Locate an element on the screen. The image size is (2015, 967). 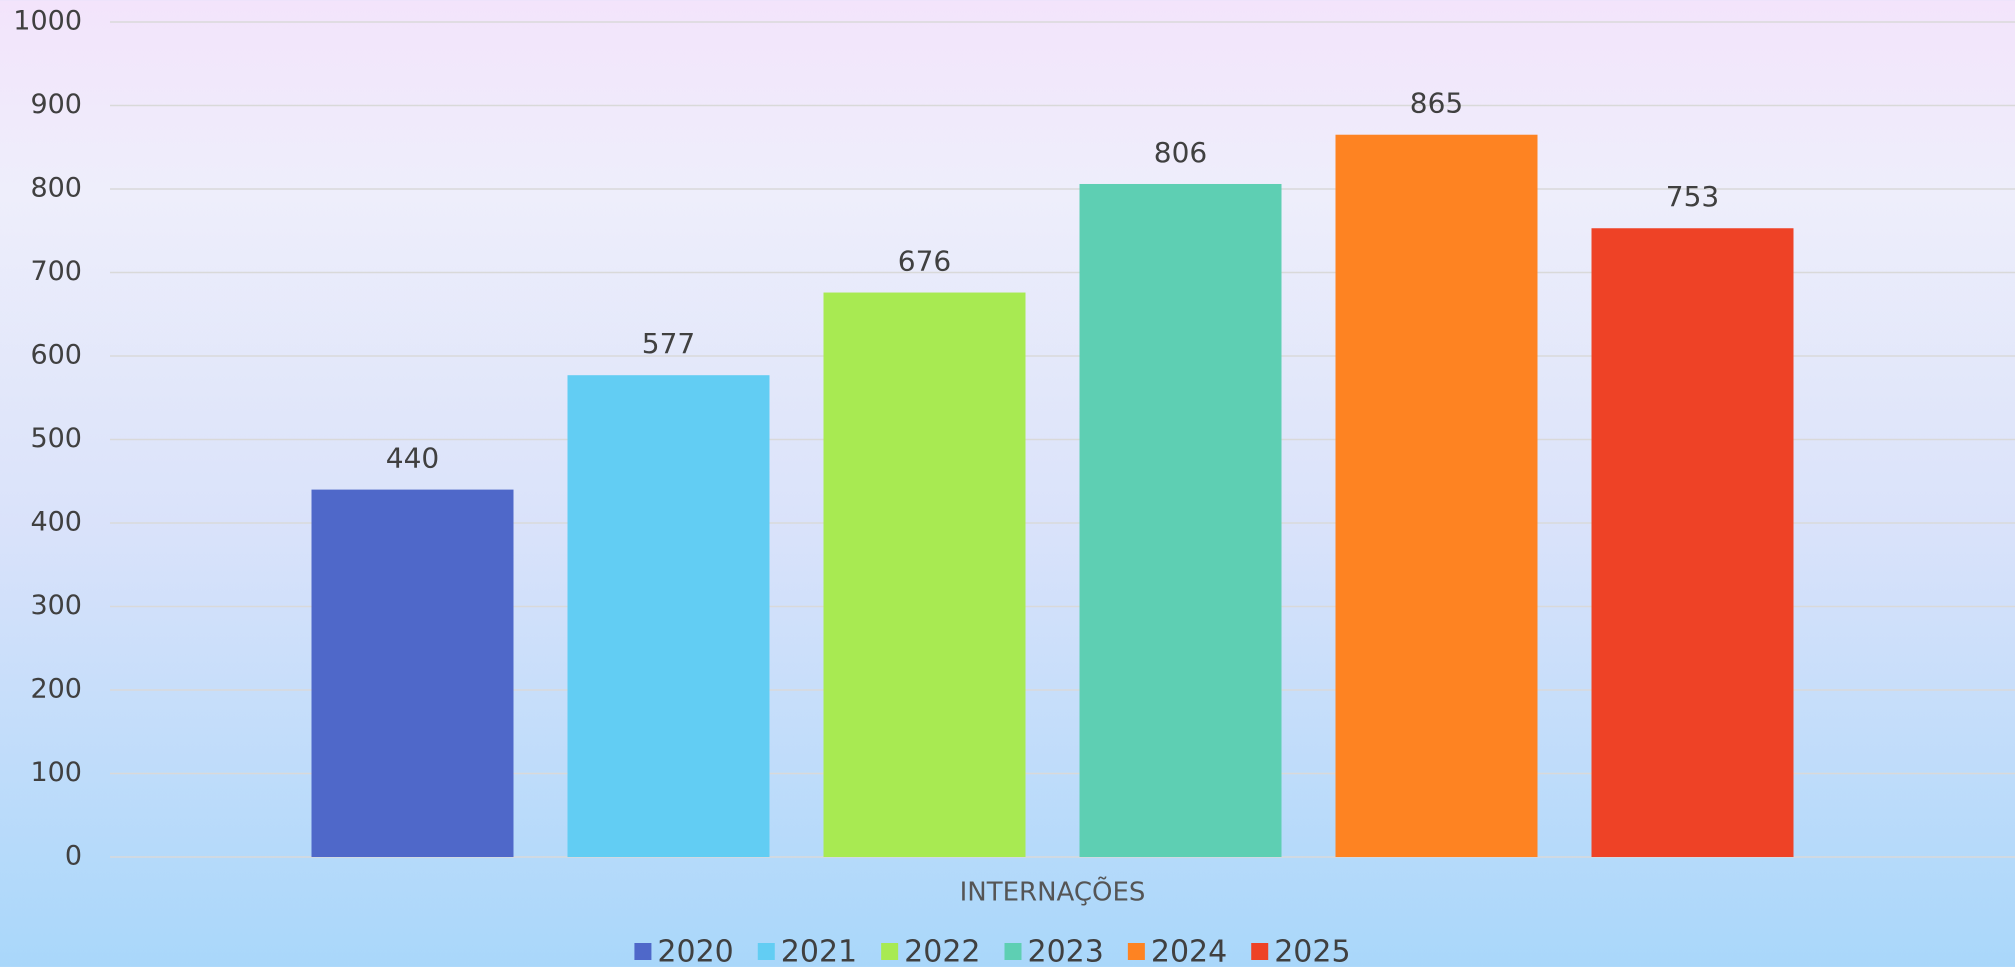
legend-label: 2021 is located at coordinates (819, 951).